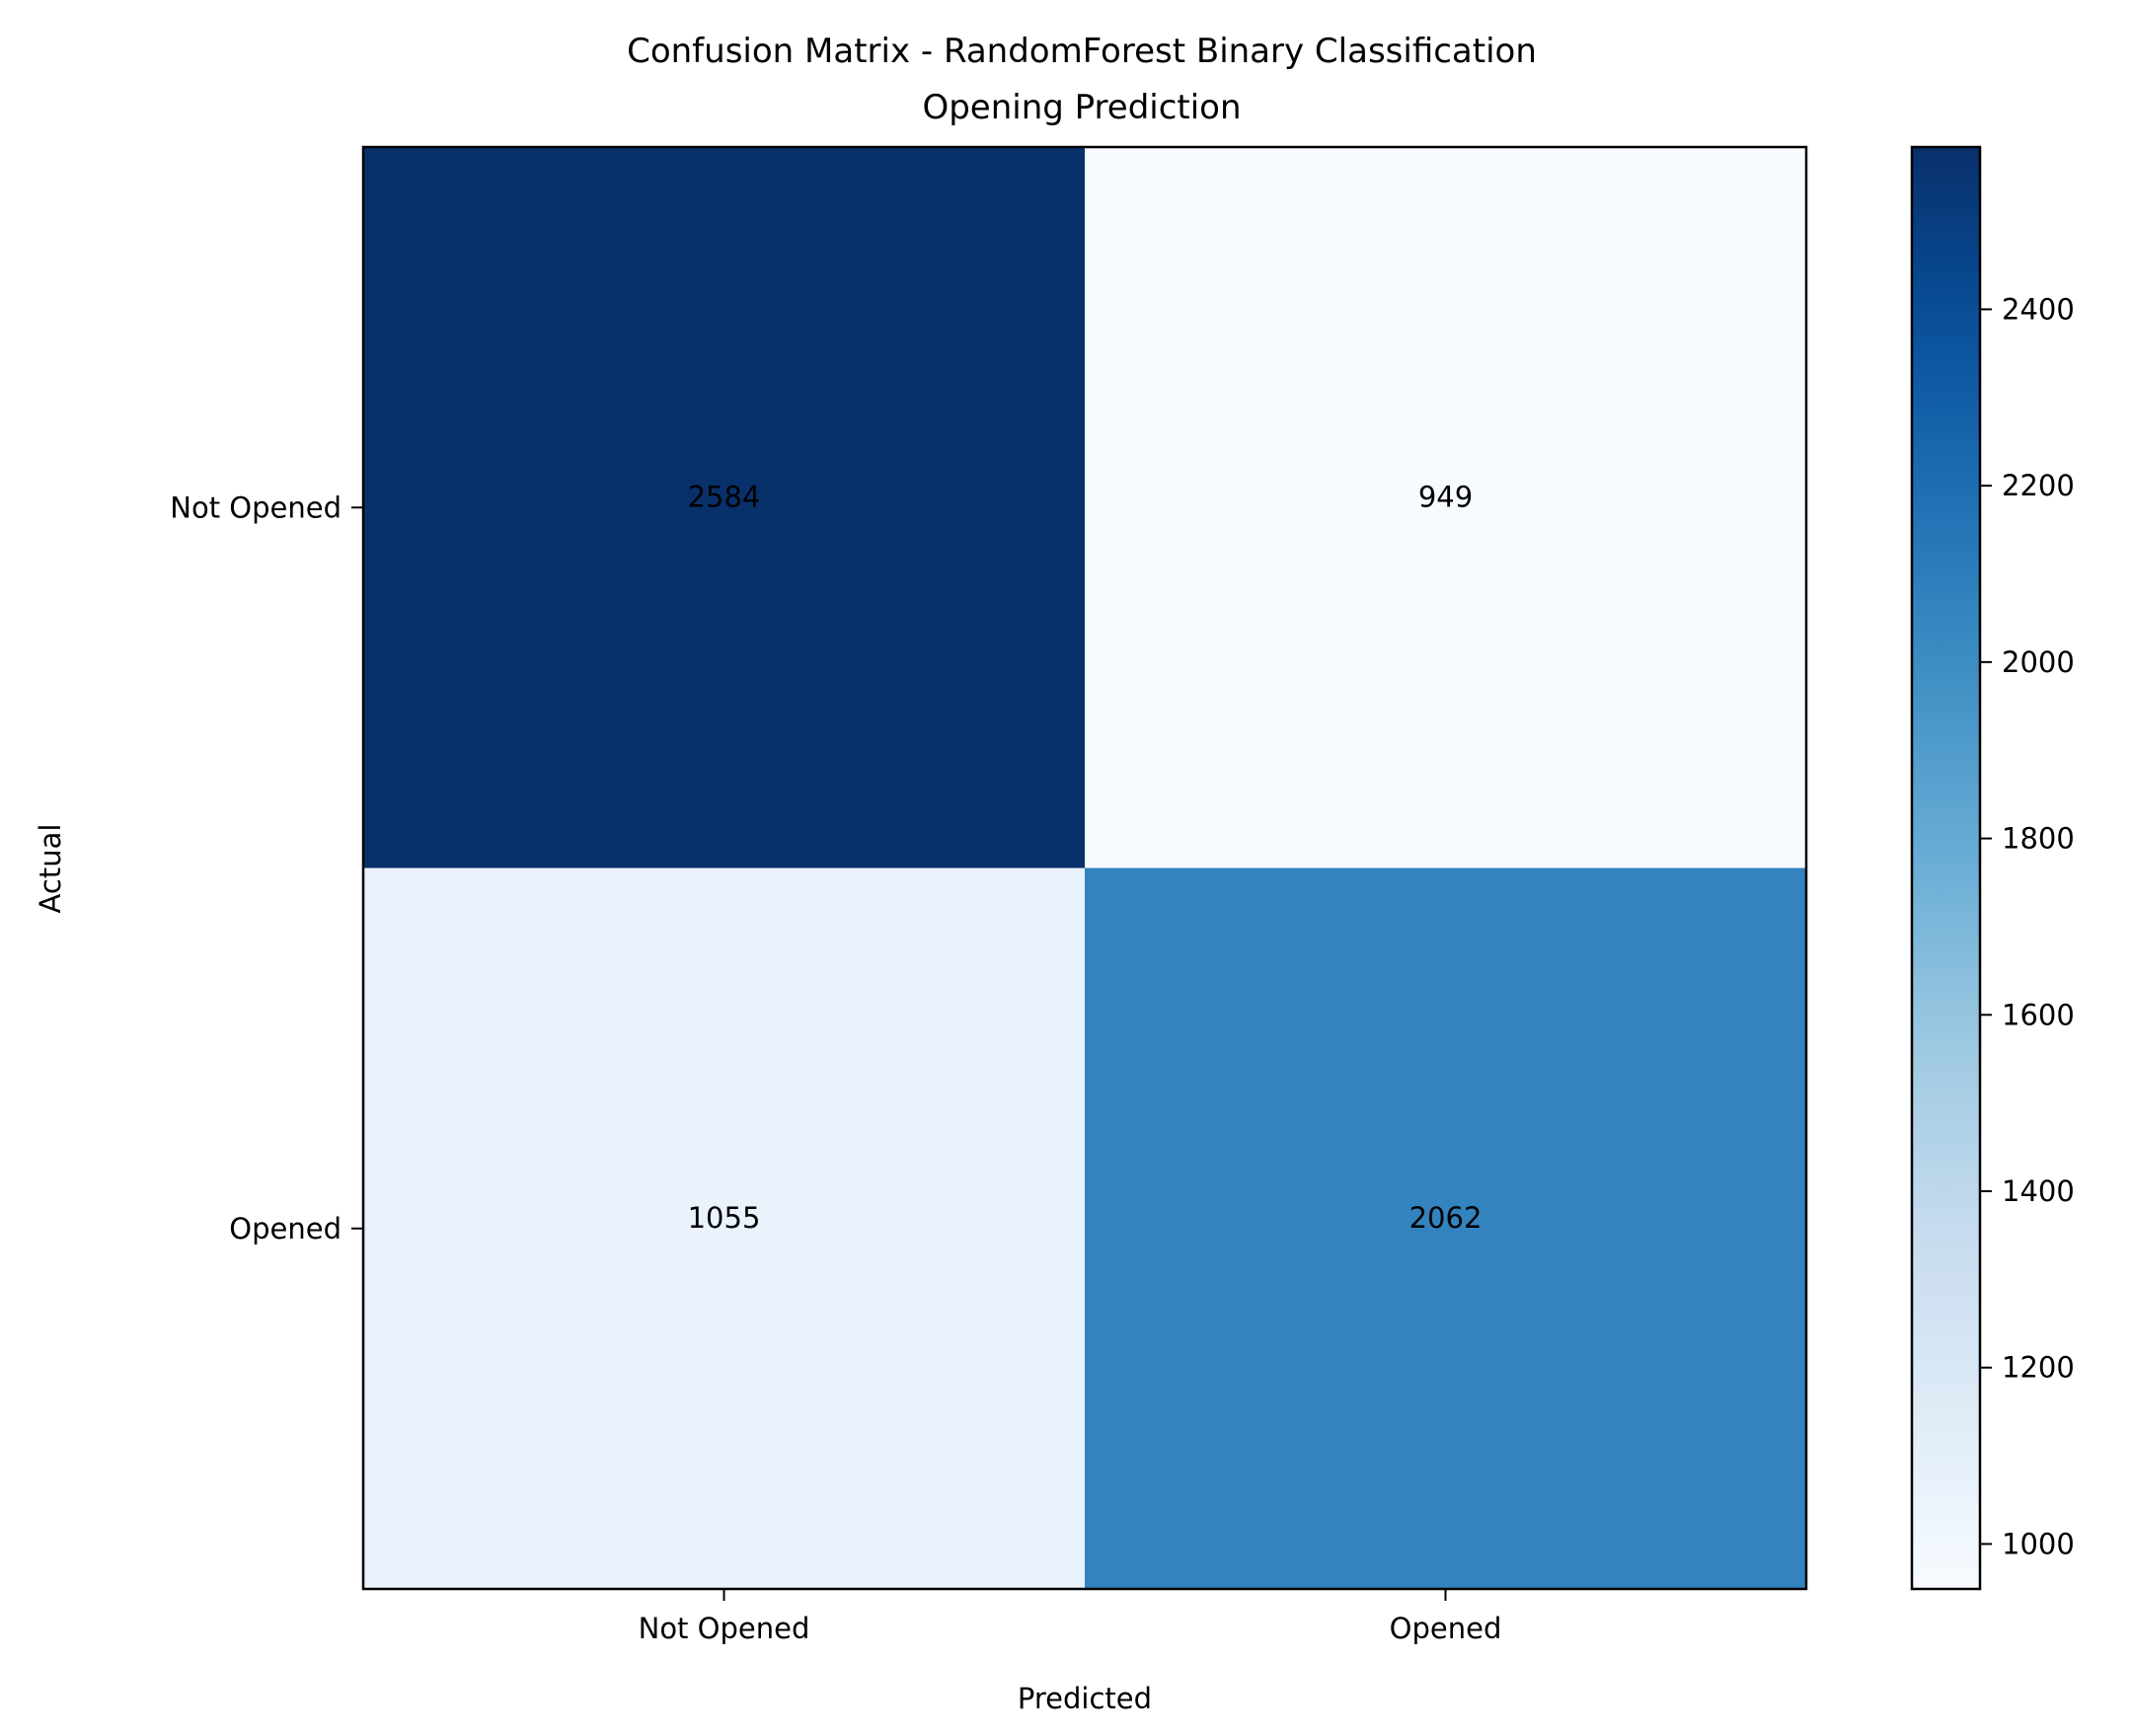 The image size is (2131, 1736). Describe the element at coordinates (2038, 486) in the screenshot. I see `colorbar-tick-label: 2200` at that location.